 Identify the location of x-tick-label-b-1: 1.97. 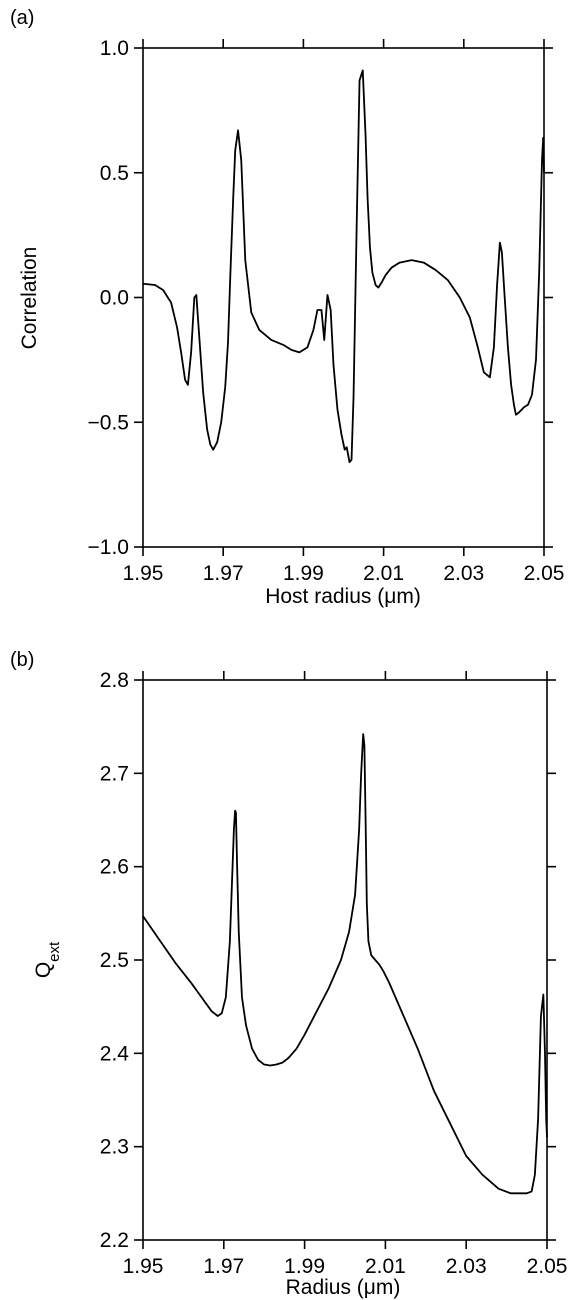
(223, 1266).